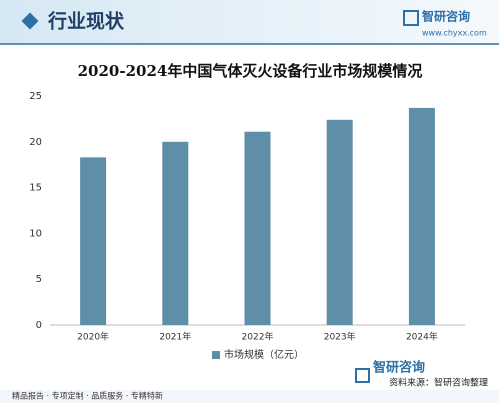 The width and height of the screenshot is (499, 407). What do you see at coordinates (264, 354) in the screenshot?
I see `legend-label: 市场规模（亿元）` at bounding box center [264, 354].